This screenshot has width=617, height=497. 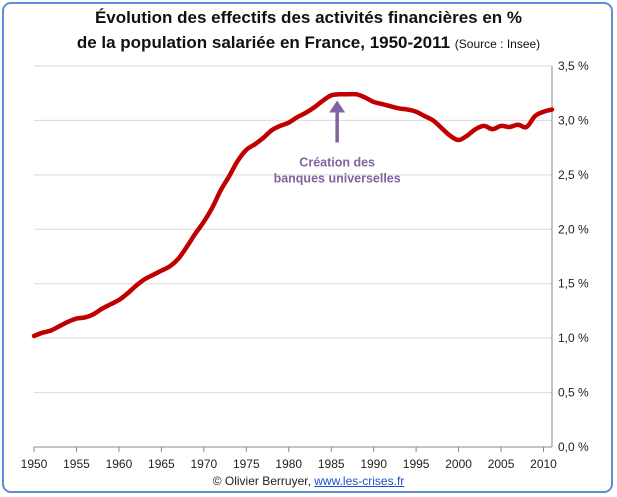 I want to click on footer-author: © Olivier Berruyer,, so click(x=261, y=481).